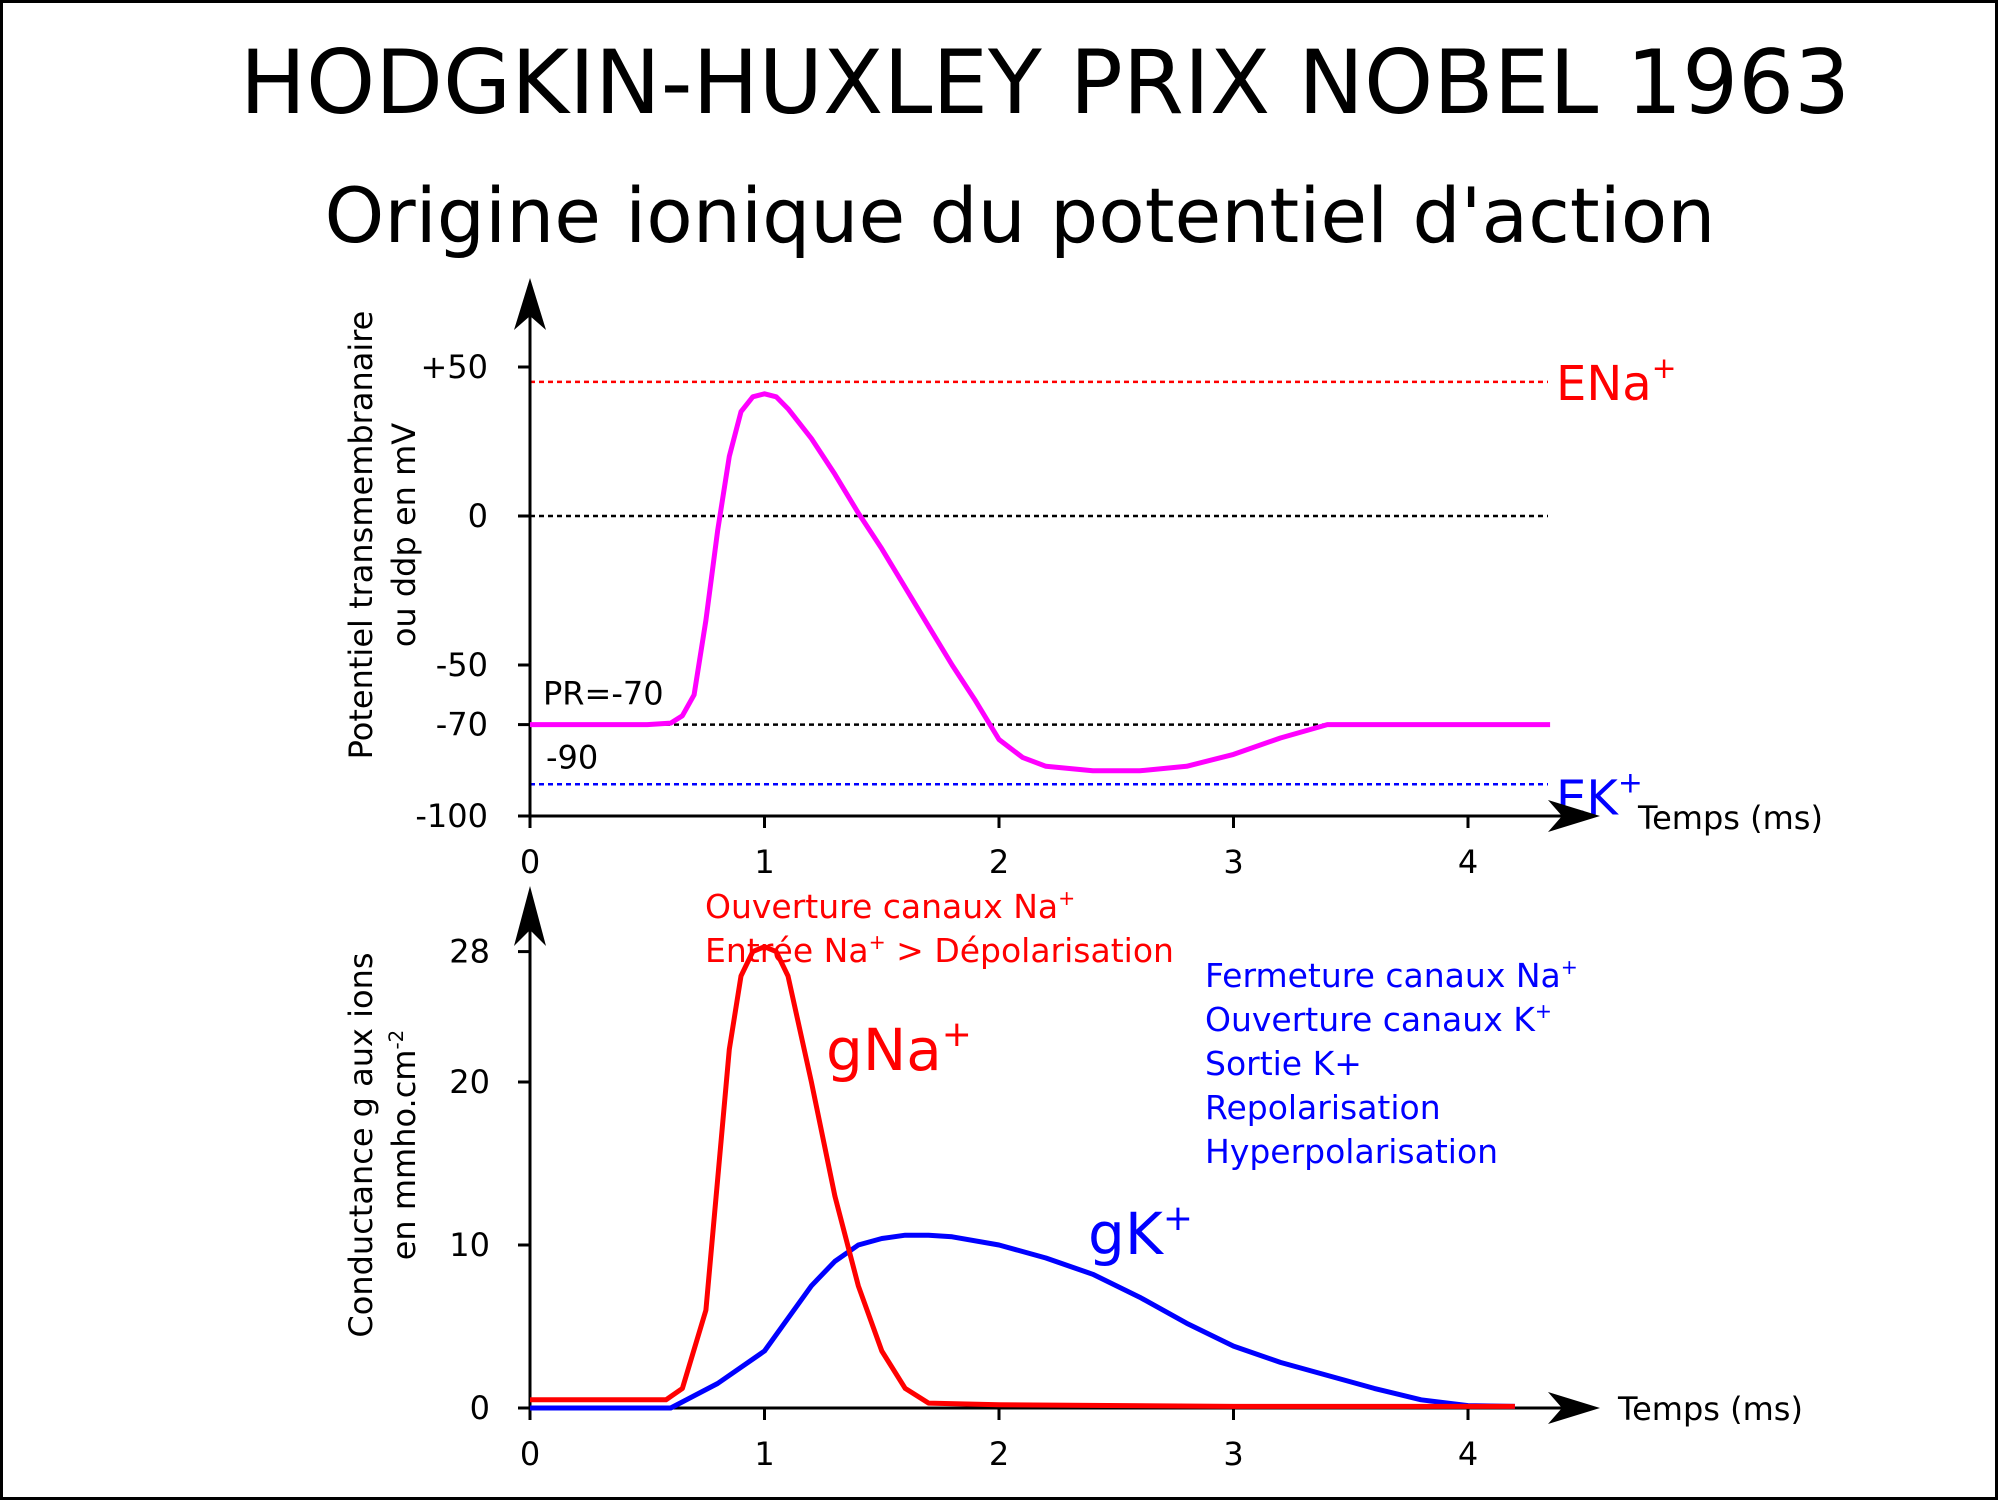 The height and width of the screenshot is (1500, 1998). Describe the element at coordinates (361, 1144) in the screenshot. I see `conductance-y-axis-label-line1: Conductance g aux ions` at that location.